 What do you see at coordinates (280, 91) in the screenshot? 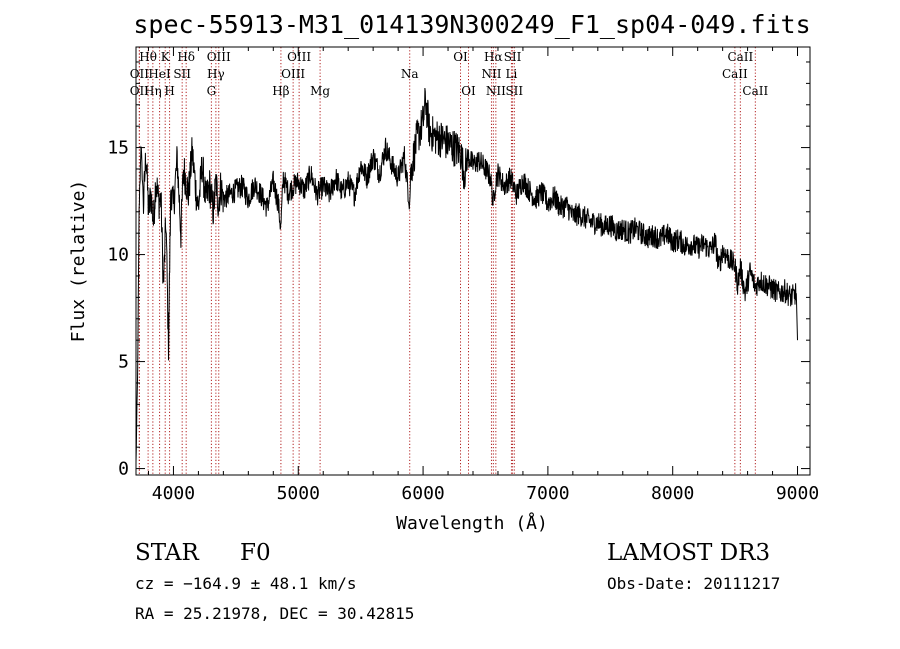
I see `spectral-line-label: Hβ` at bounding box center [280, 91].